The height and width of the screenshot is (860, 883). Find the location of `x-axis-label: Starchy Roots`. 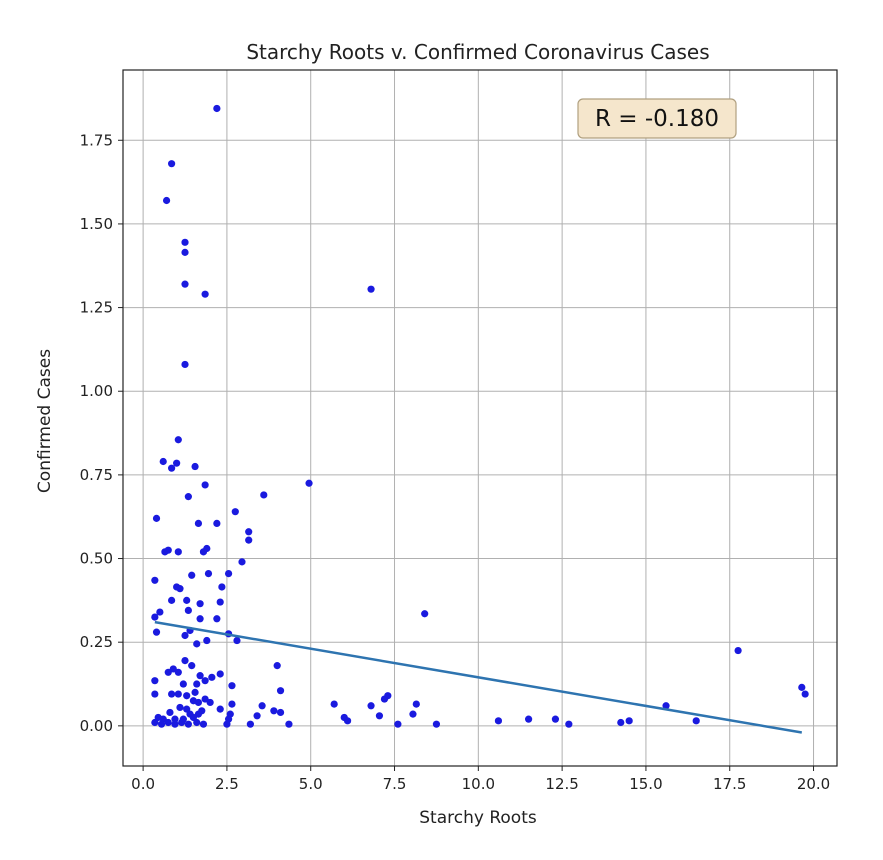

x-axis-label: Starchy Roots is located at coordinates (478, 818).